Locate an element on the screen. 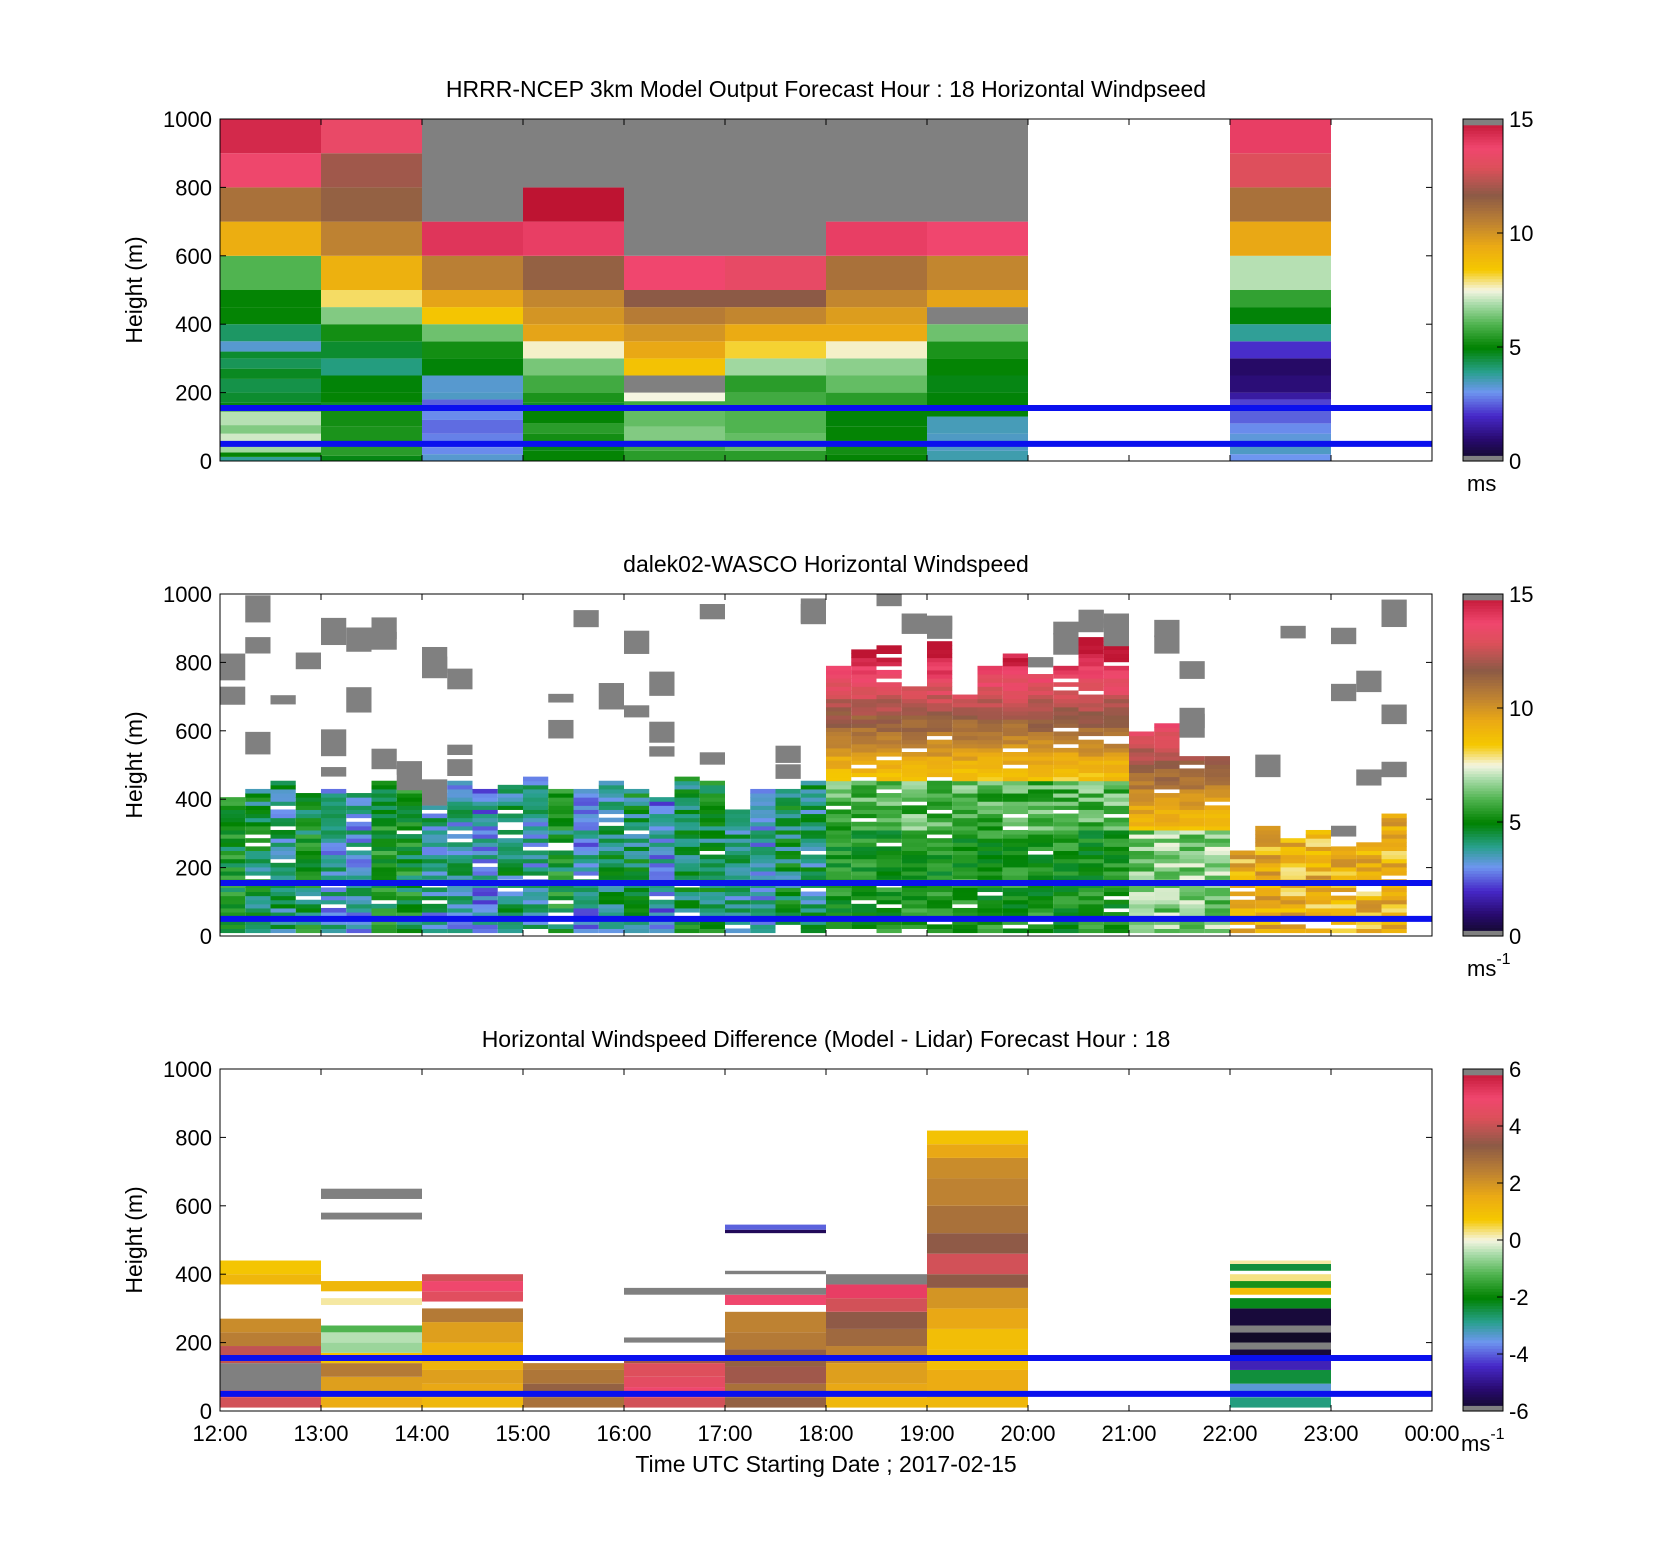 This screenshot has height=1561, width=1680. x-tick-label: 13:00 is located at coordinates (320, 1433).